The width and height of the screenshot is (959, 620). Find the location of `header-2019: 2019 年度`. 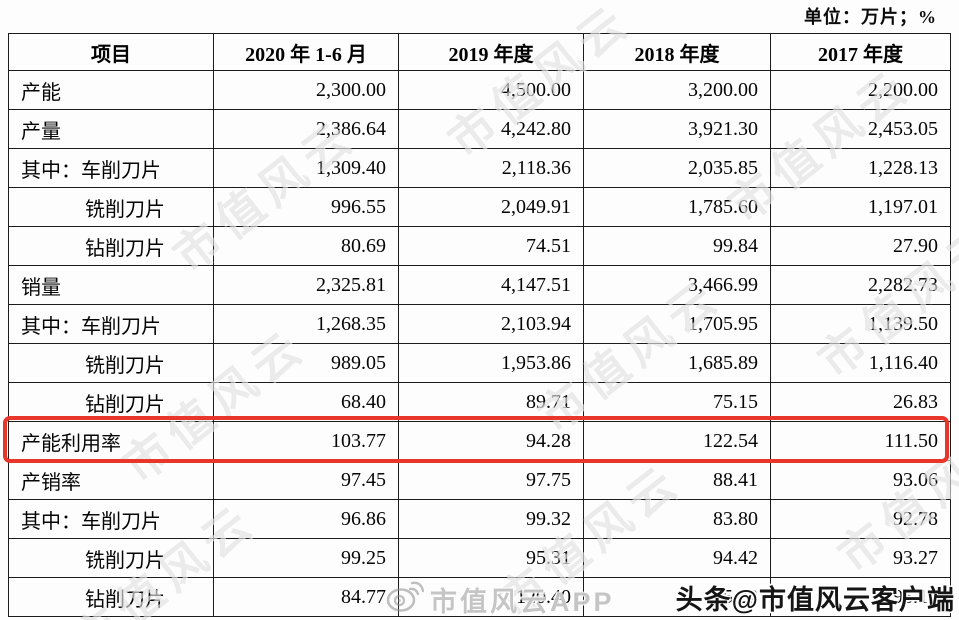

header-2019: 2019 年度 is located at coordinates (491, 52).